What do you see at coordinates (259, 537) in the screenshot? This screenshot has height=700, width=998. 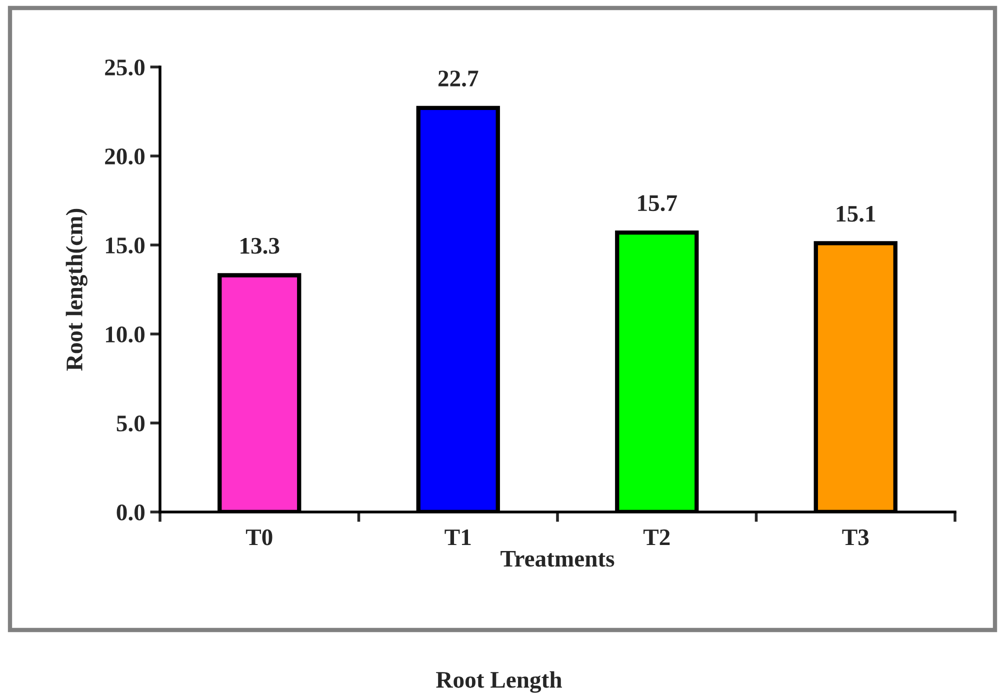 I see `x-tick-label: T0` at bounding box center [259, 537].